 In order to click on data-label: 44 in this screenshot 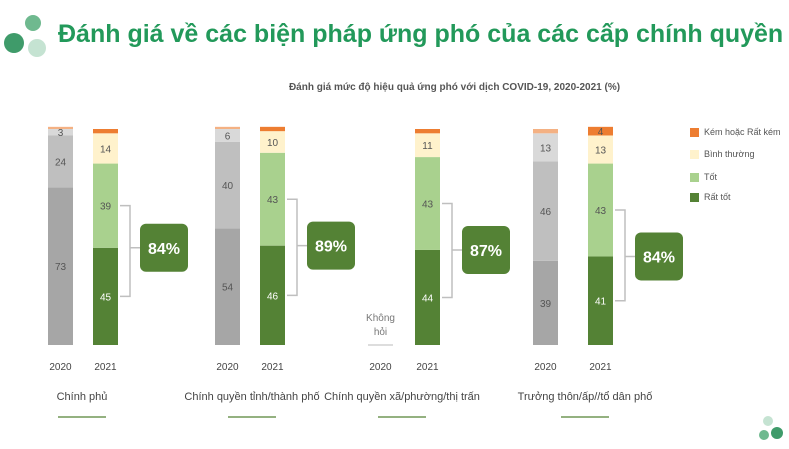, I will do `click(428, 298)`.